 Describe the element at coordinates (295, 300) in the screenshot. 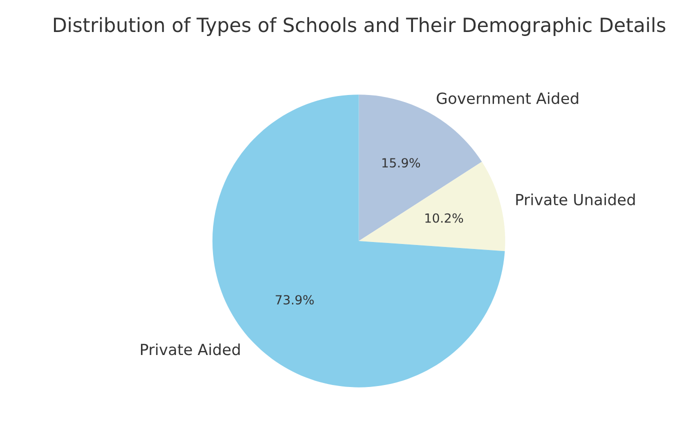

I see `data-label: 73.9%` at that location.